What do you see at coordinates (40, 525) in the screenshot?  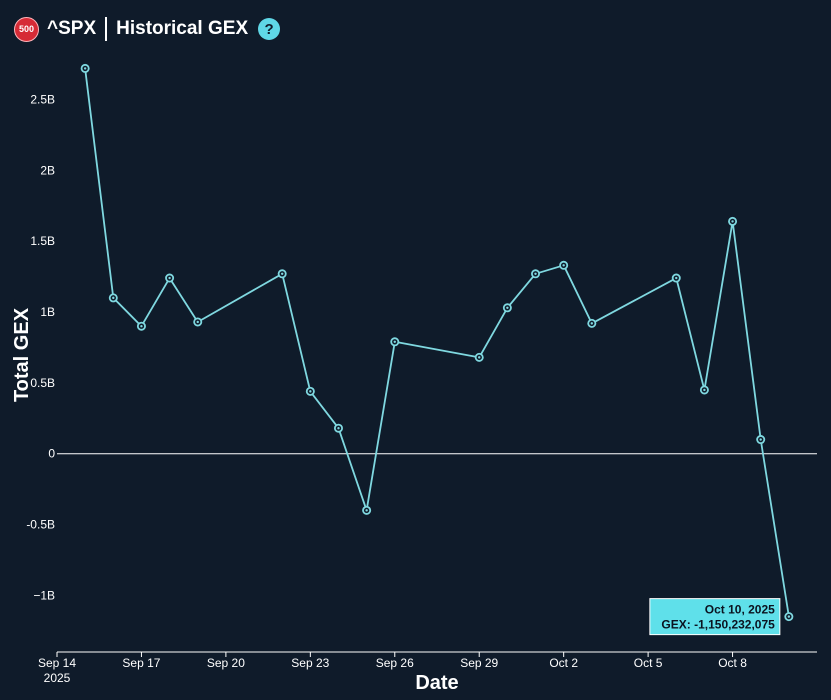 I see `y-tick-label: -0.5B` at bounding box center [40, 525].